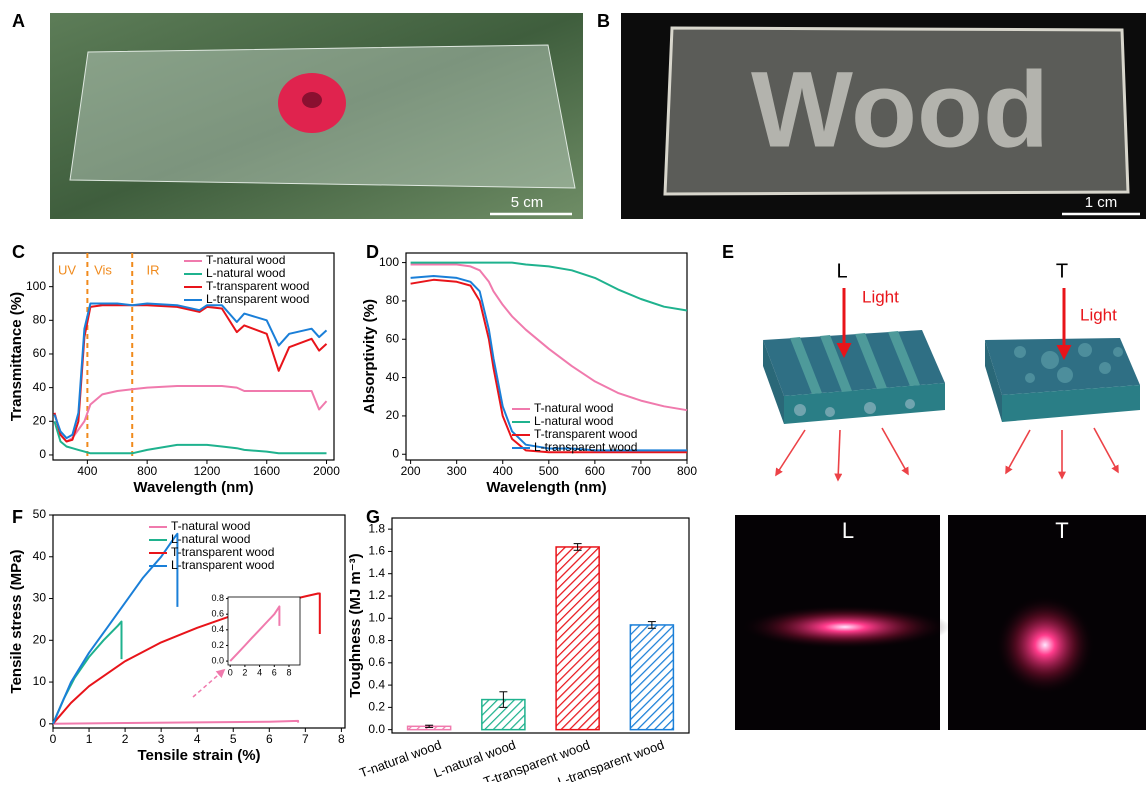 The width and height of the screenshot is (1146, 787). Describe the element at coordinates (40, 598) in the screenshot. I see `y-tick-label: 30` at that location.